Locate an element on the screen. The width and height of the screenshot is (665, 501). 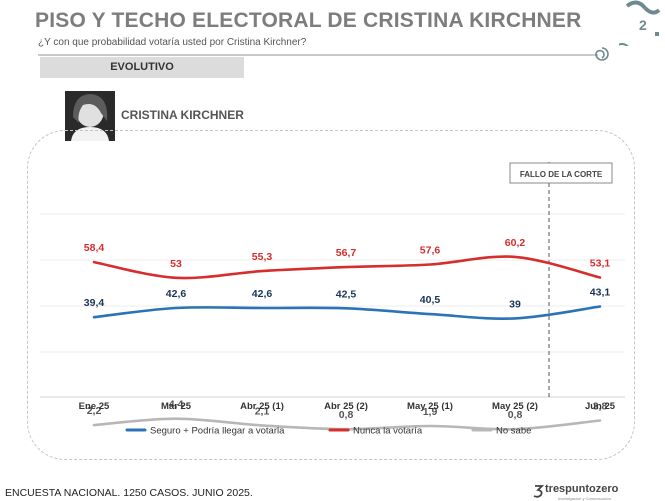
svg-text: 2 is located at coordinates (643, 25).